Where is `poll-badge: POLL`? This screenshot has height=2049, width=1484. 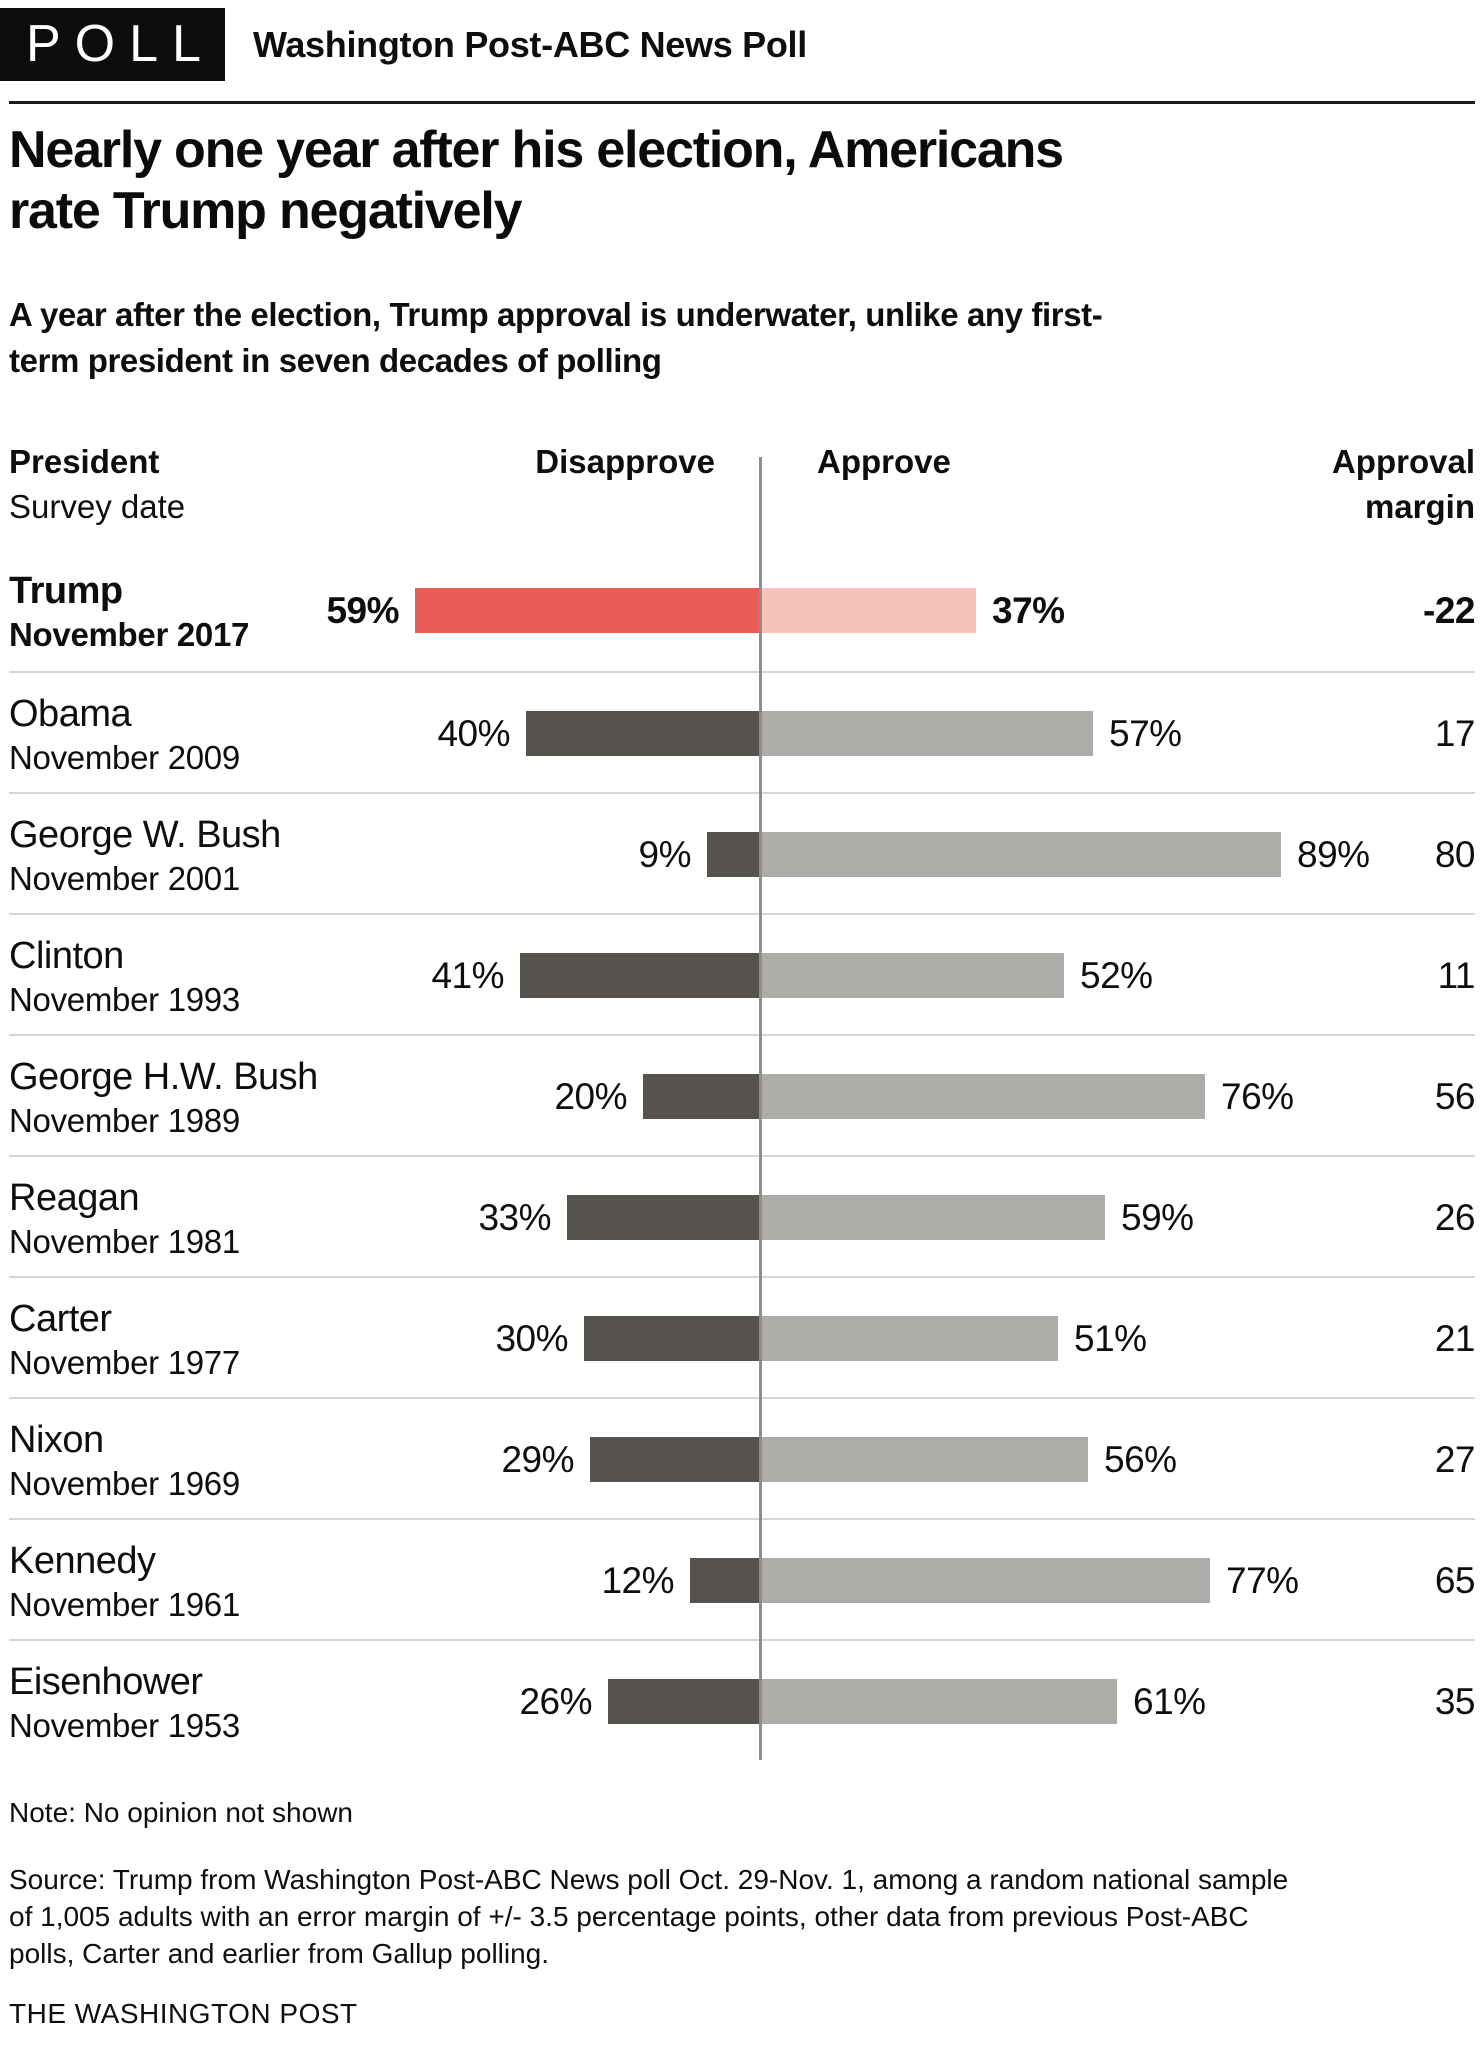
poll-badge: POLL is located at coordinates (112, 44).